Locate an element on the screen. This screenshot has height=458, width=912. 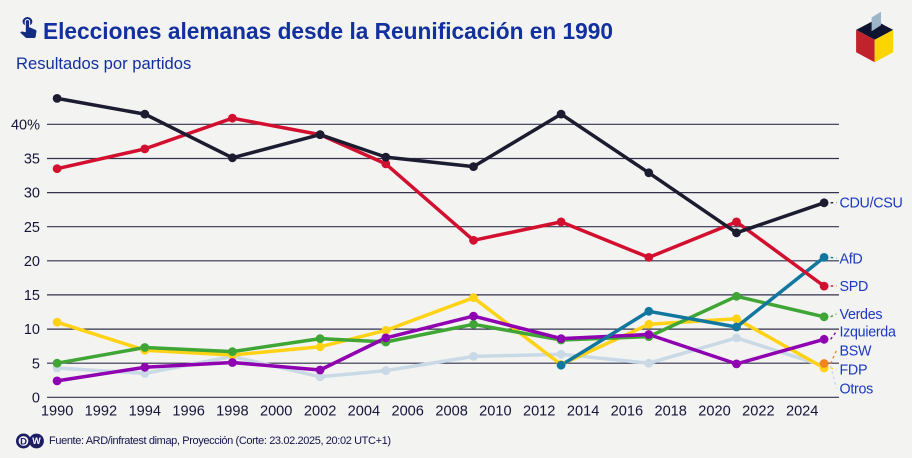
svg-text: 10 is located at coordinates (32, 330).